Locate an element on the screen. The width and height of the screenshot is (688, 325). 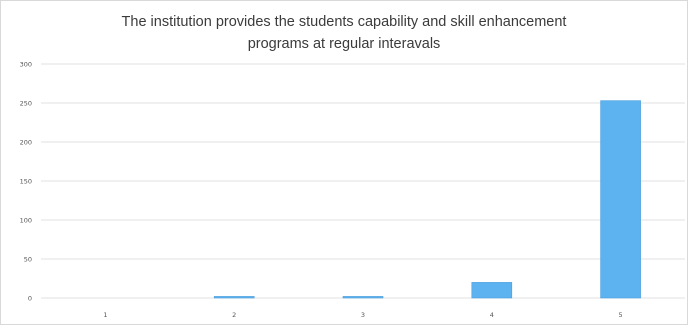
chart-title-line-2: programs at regular interavals is located at coordinates (344, 44).